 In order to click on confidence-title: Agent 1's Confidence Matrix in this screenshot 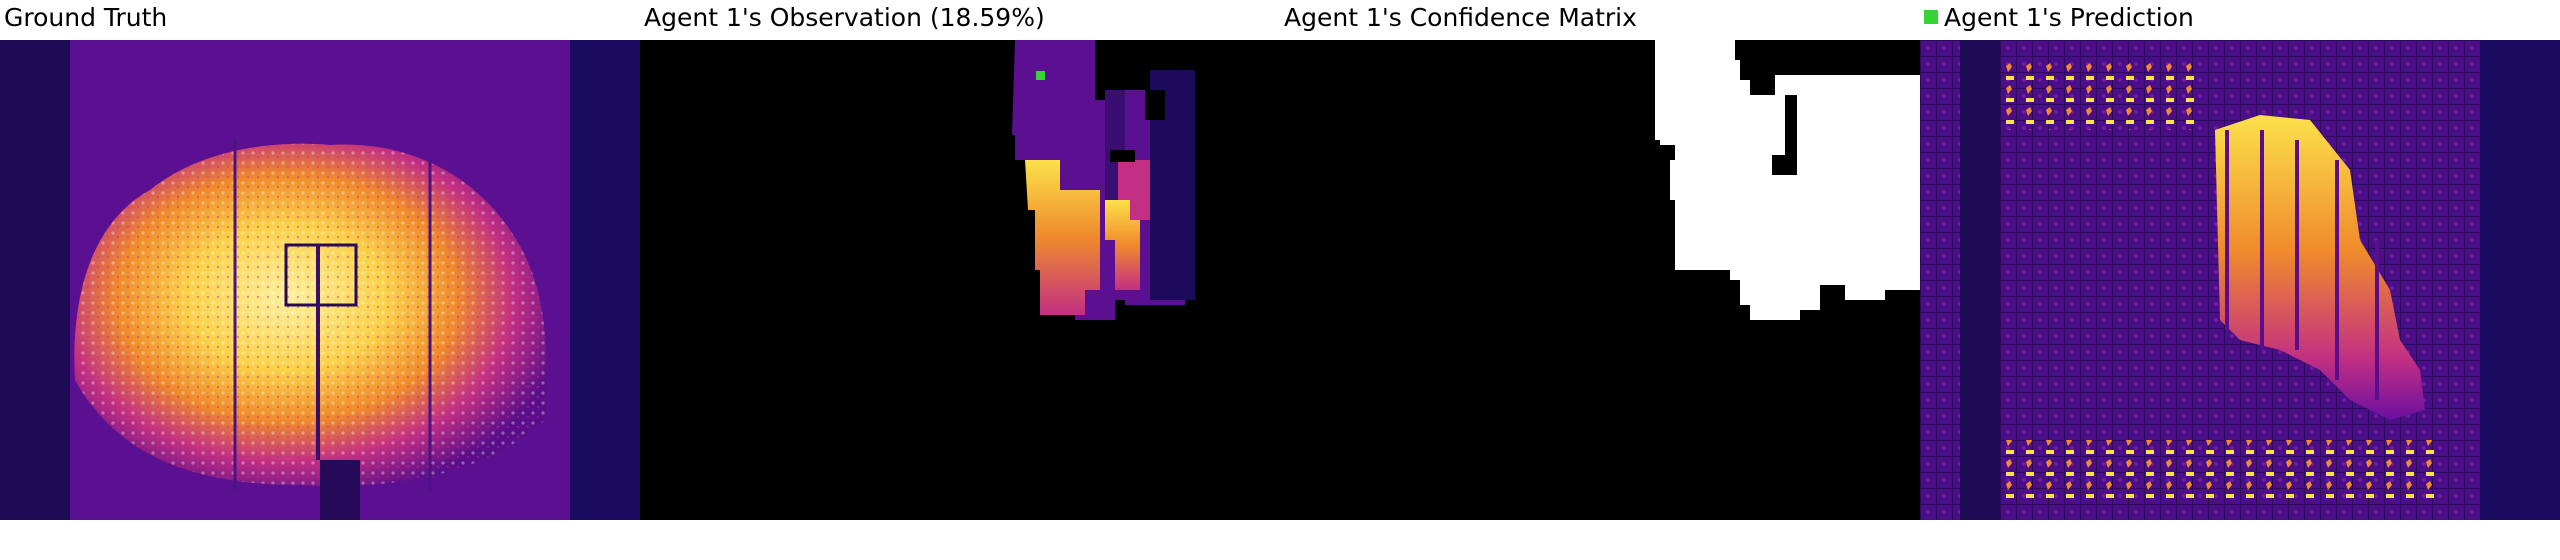, I will do `click(1460, 17)`.